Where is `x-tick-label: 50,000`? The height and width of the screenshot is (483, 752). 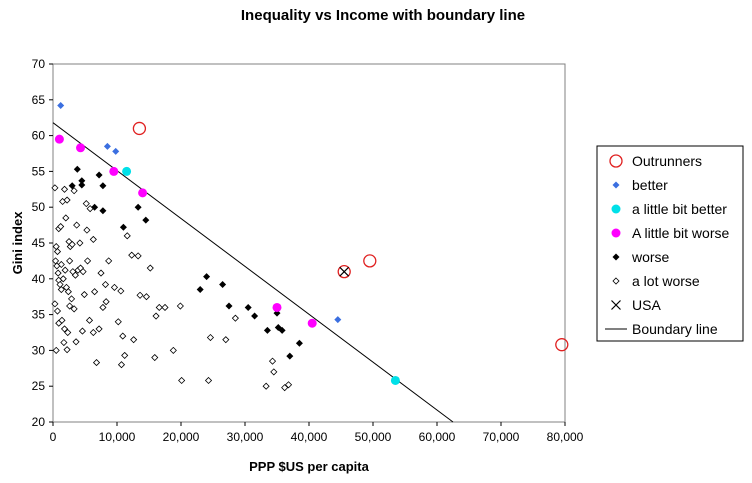
x-tick-label: 50,000 is located at coordinates (373, 437).